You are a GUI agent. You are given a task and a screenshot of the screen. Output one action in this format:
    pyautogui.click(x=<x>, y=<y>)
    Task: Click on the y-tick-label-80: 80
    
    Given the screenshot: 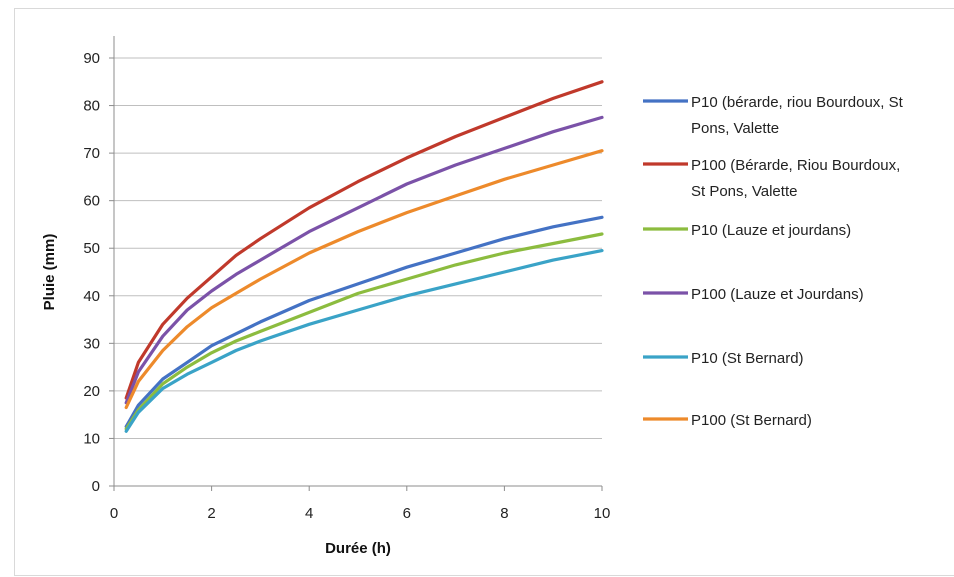 What is the action you would take?
    pyautogui.click(x=91, y=106)
    